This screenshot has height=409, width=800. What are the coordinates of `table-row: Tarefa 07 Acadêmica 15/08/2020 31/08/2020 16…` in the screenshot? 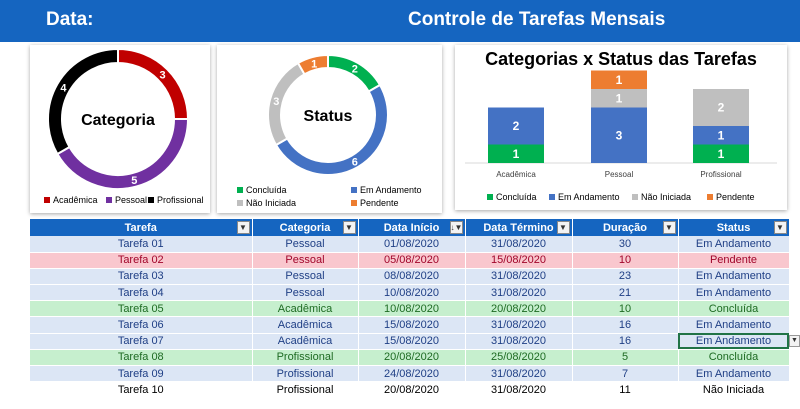 It's located at (410, 341).